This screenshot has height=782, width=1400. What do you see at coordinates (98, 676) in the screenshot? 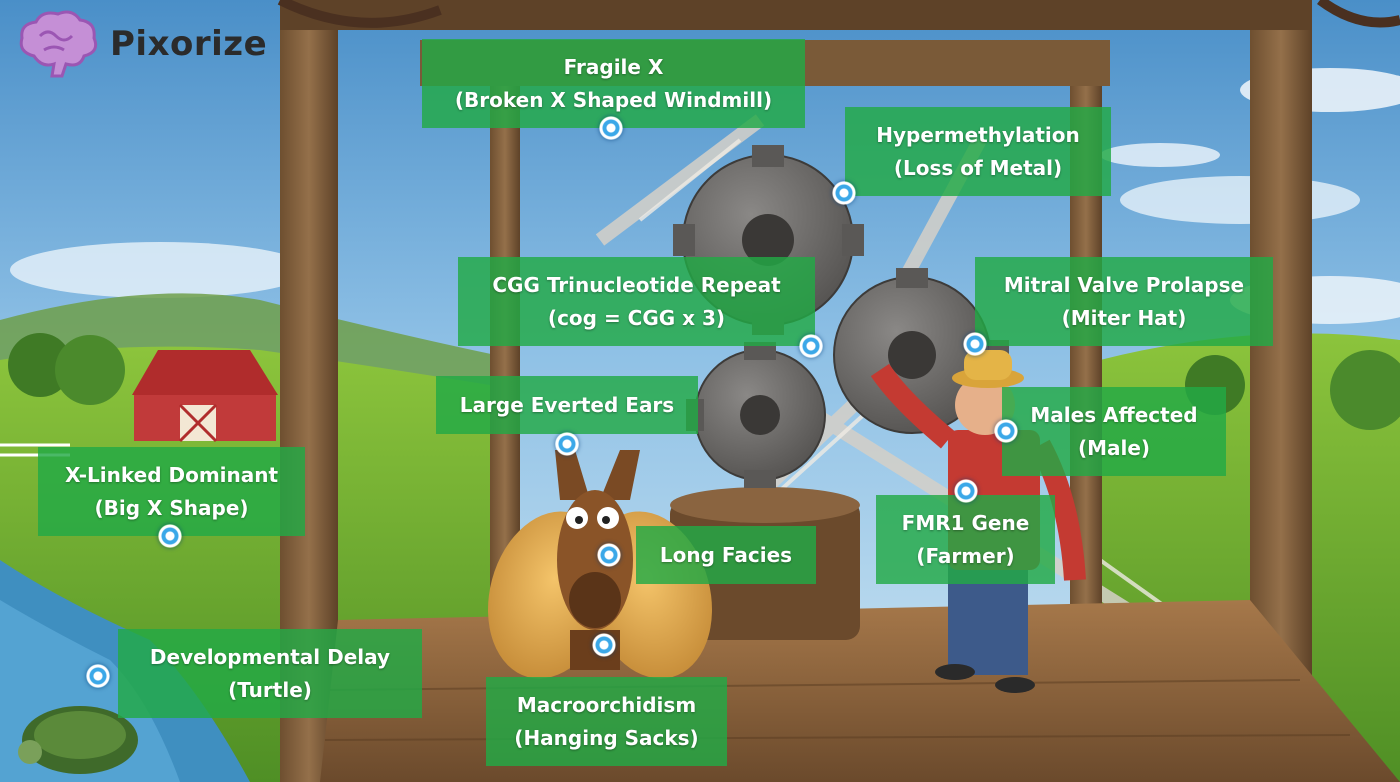
I see `hotspot-developmental-delay` at bounding box center [98, 676].